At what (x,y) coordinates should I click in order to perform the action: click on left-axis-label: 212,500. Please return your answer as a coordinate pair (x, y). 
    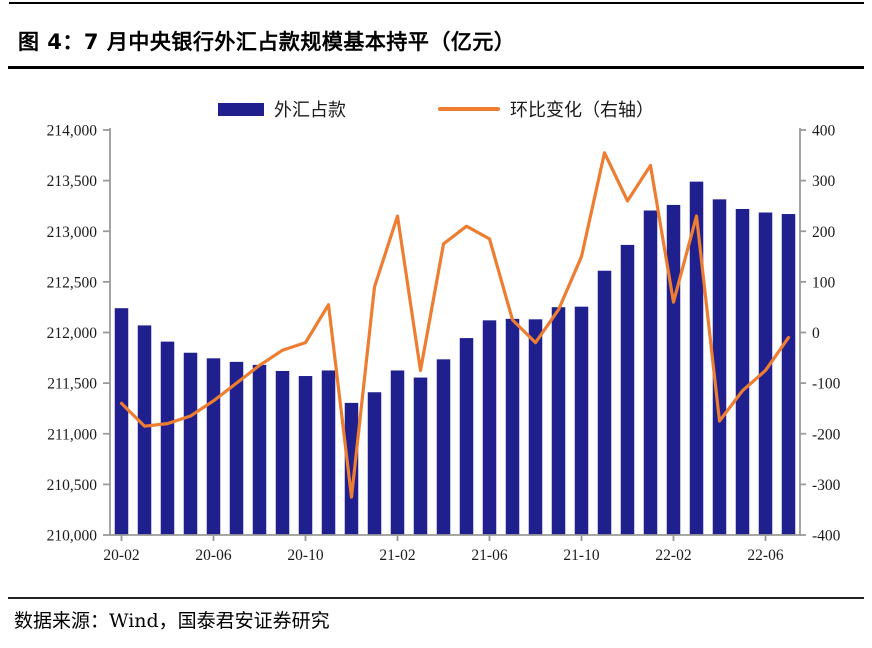
    Looking at the image, I should click on (72, 282).